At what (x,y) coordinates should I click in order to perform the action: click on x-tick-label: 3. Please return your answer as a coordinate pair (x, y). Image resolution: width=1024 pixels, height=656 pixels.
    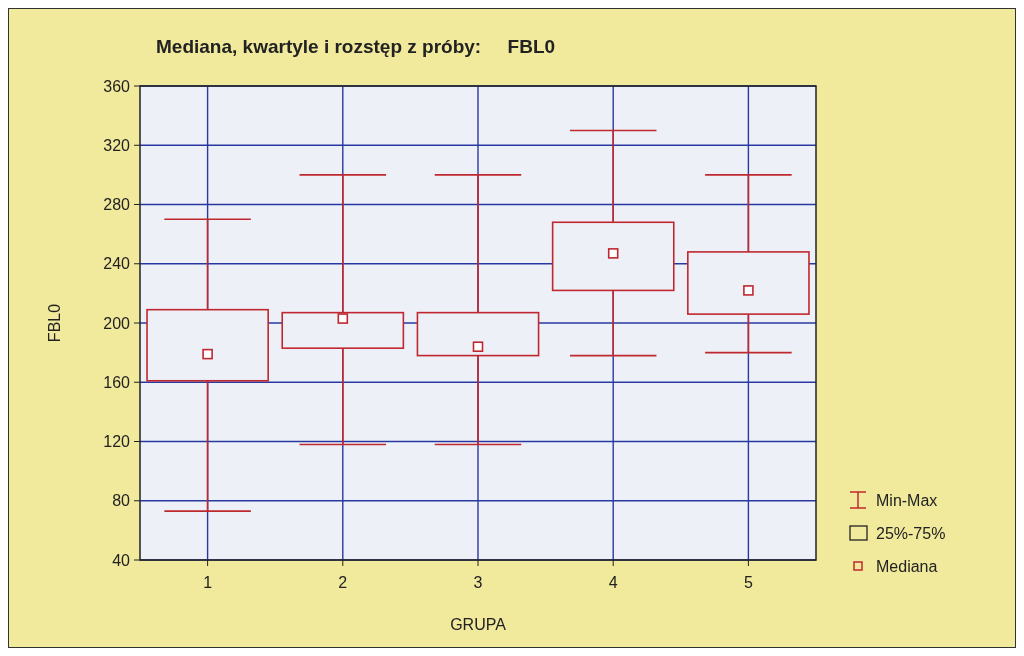
    Looking at the image, I should click on (478, 582).